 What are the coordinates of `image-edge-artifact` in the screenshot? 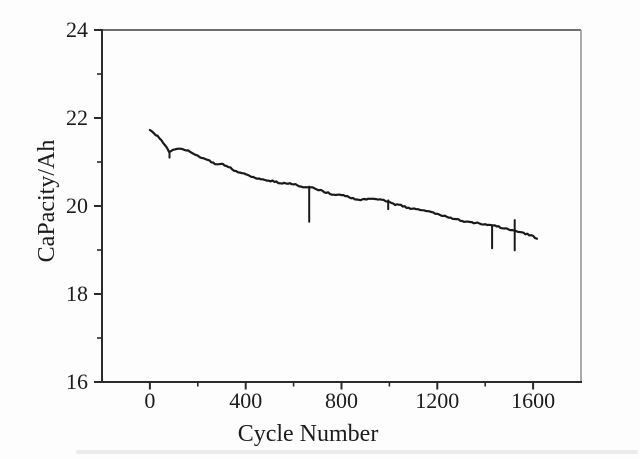 It's located at (357, 452).